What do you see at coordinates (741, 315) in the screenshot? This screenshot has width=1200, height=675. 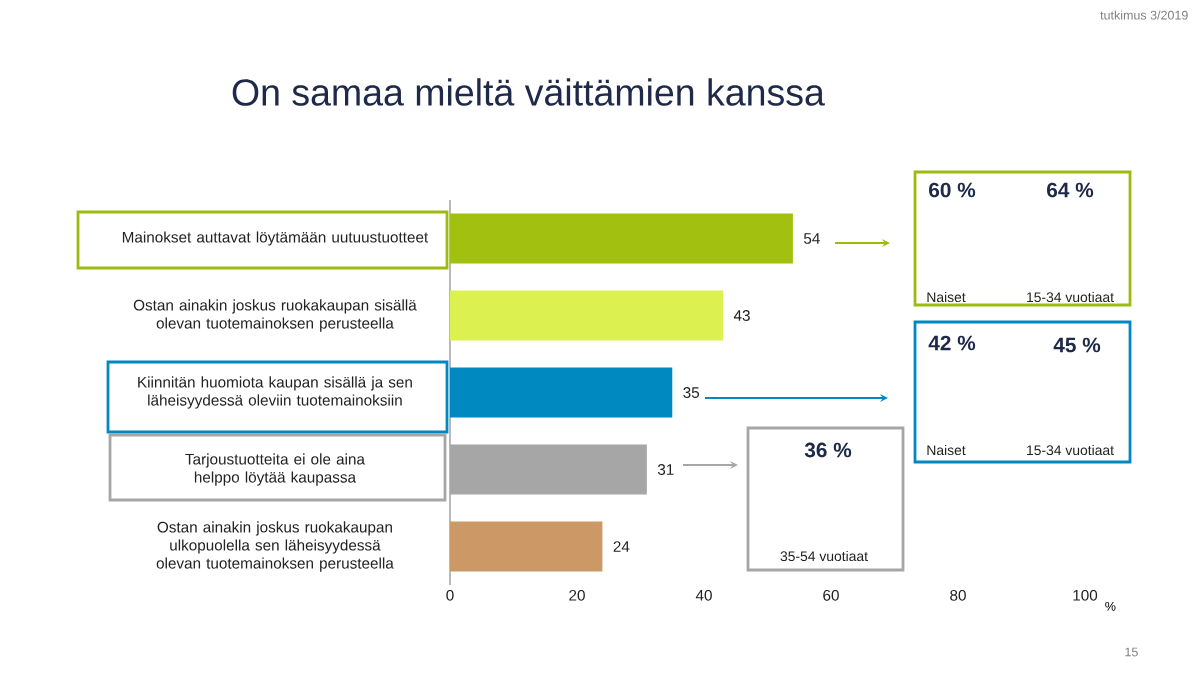 I see `data-label: 43` at bounding box center [741, 315].